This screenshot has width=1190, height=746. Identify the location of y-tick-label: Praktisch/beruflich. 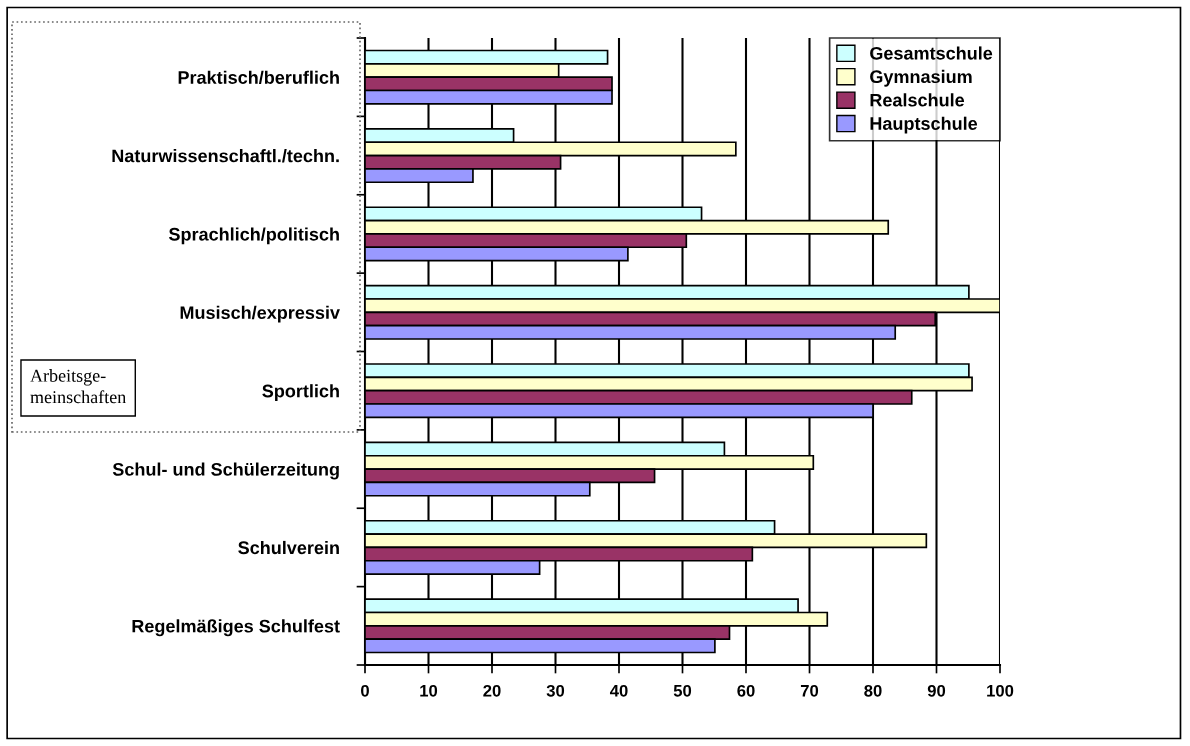
(258, 77).